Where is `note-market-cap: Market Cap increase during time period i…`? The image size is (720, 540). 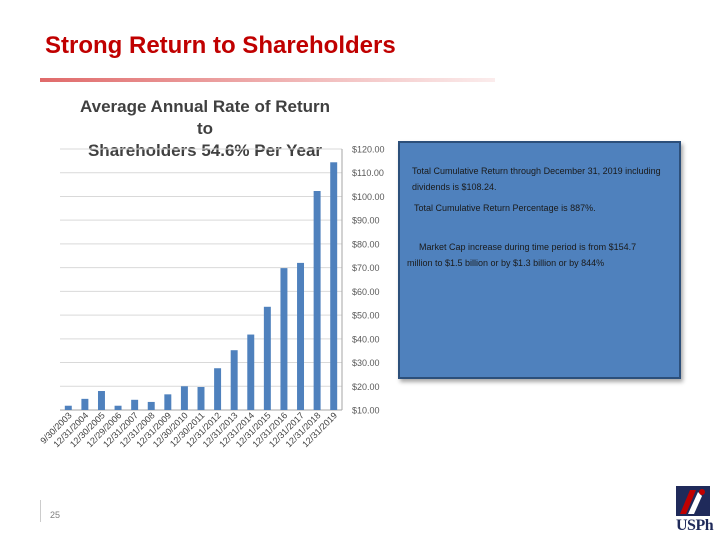 note-market-cap: Market Cap increase during time period i… is located at coordinates (522, 255).